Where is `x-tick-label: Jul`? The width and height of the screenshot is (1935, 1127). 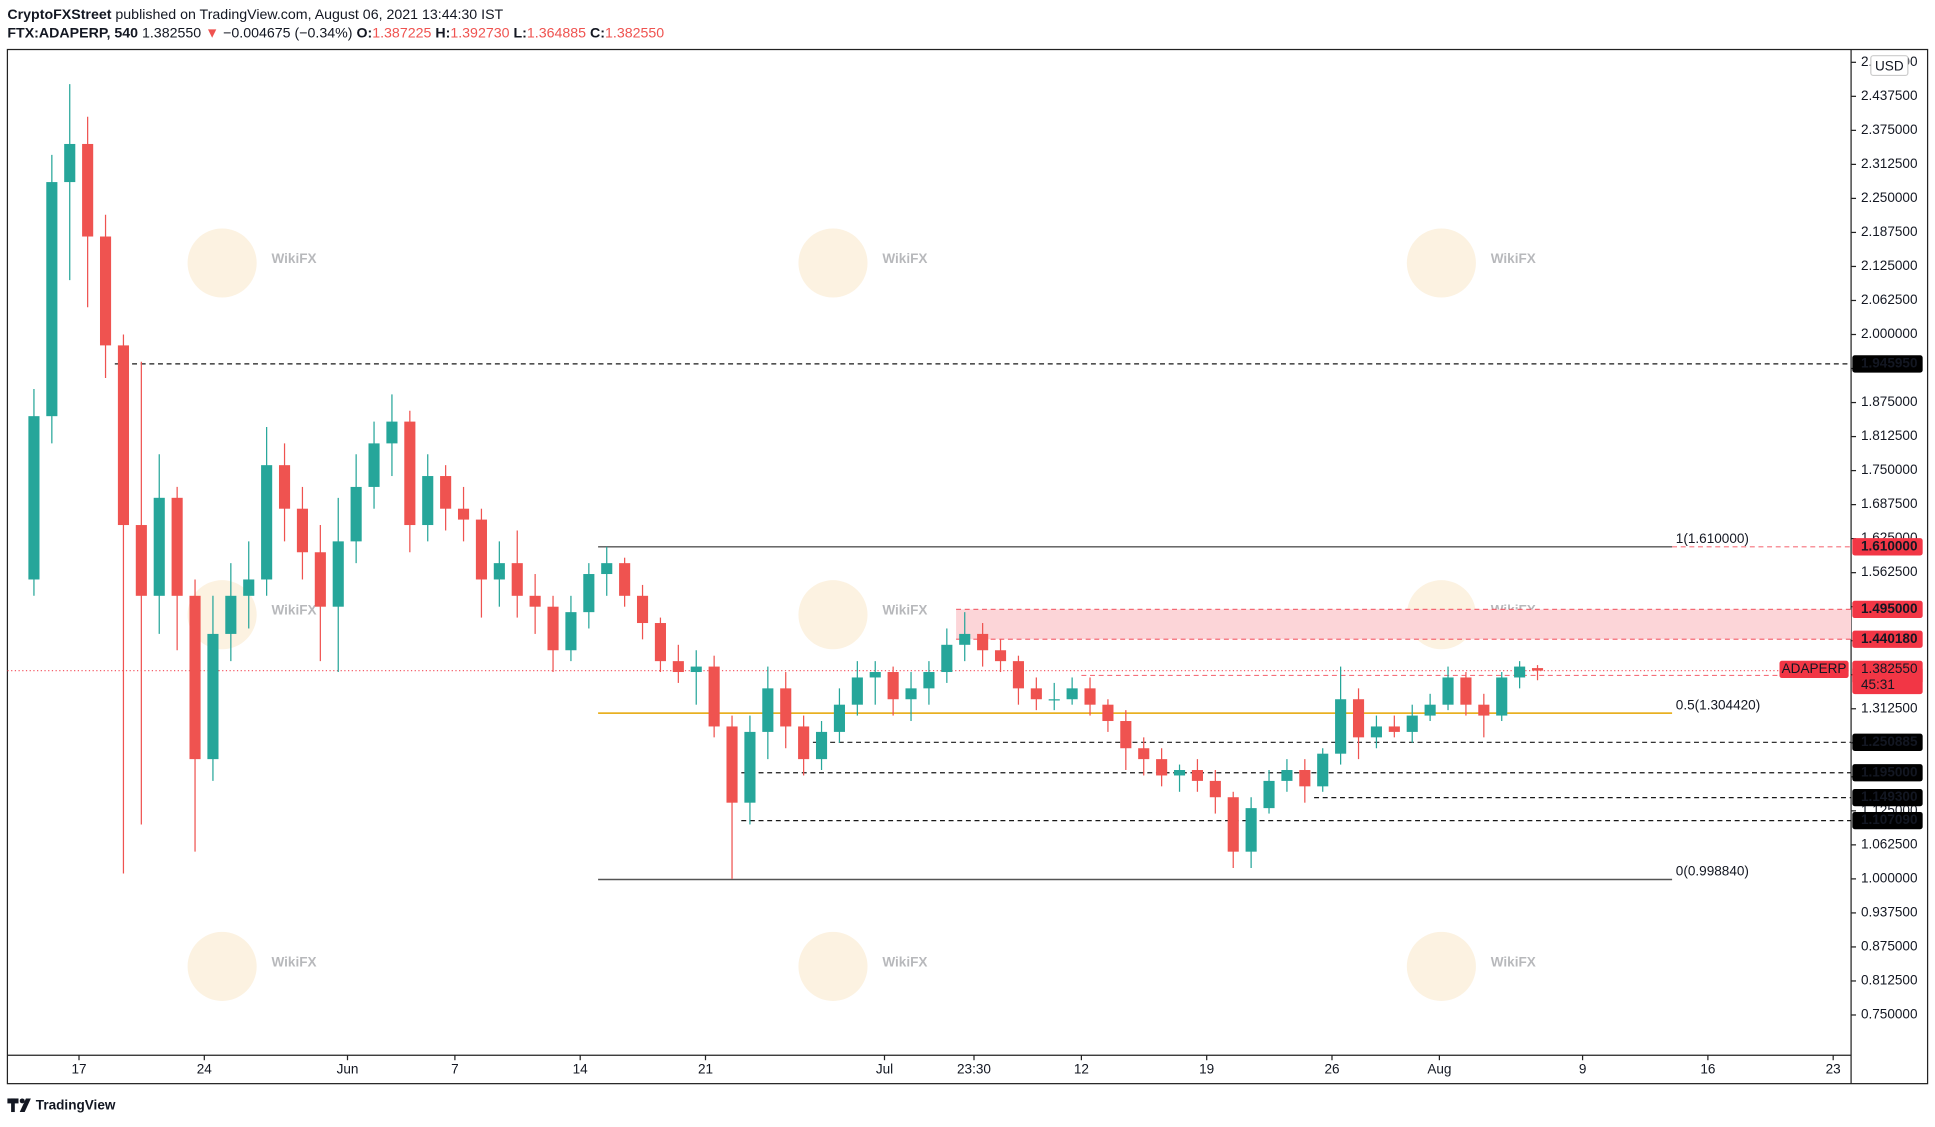 x-tick-label: Jul is located at coordinates (884, 1069).